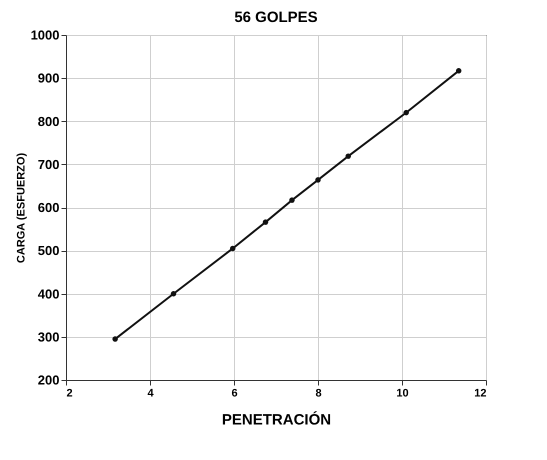 This screenshot has height=460, width=547. Describe the element at coordinates (49, 121) in the screenshot. I see `y-tick-label: 800` at that location.